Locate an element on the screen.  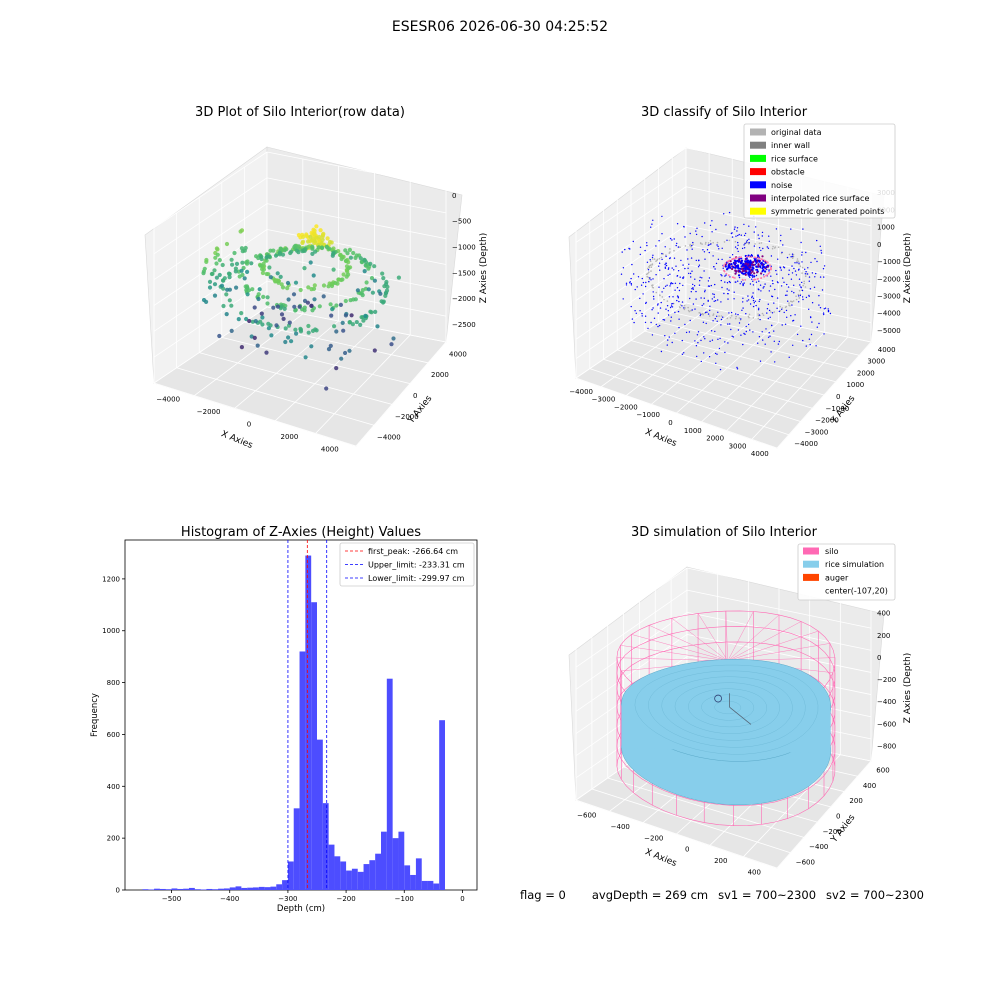
p3-vlines is located at coordinates (307, 715).